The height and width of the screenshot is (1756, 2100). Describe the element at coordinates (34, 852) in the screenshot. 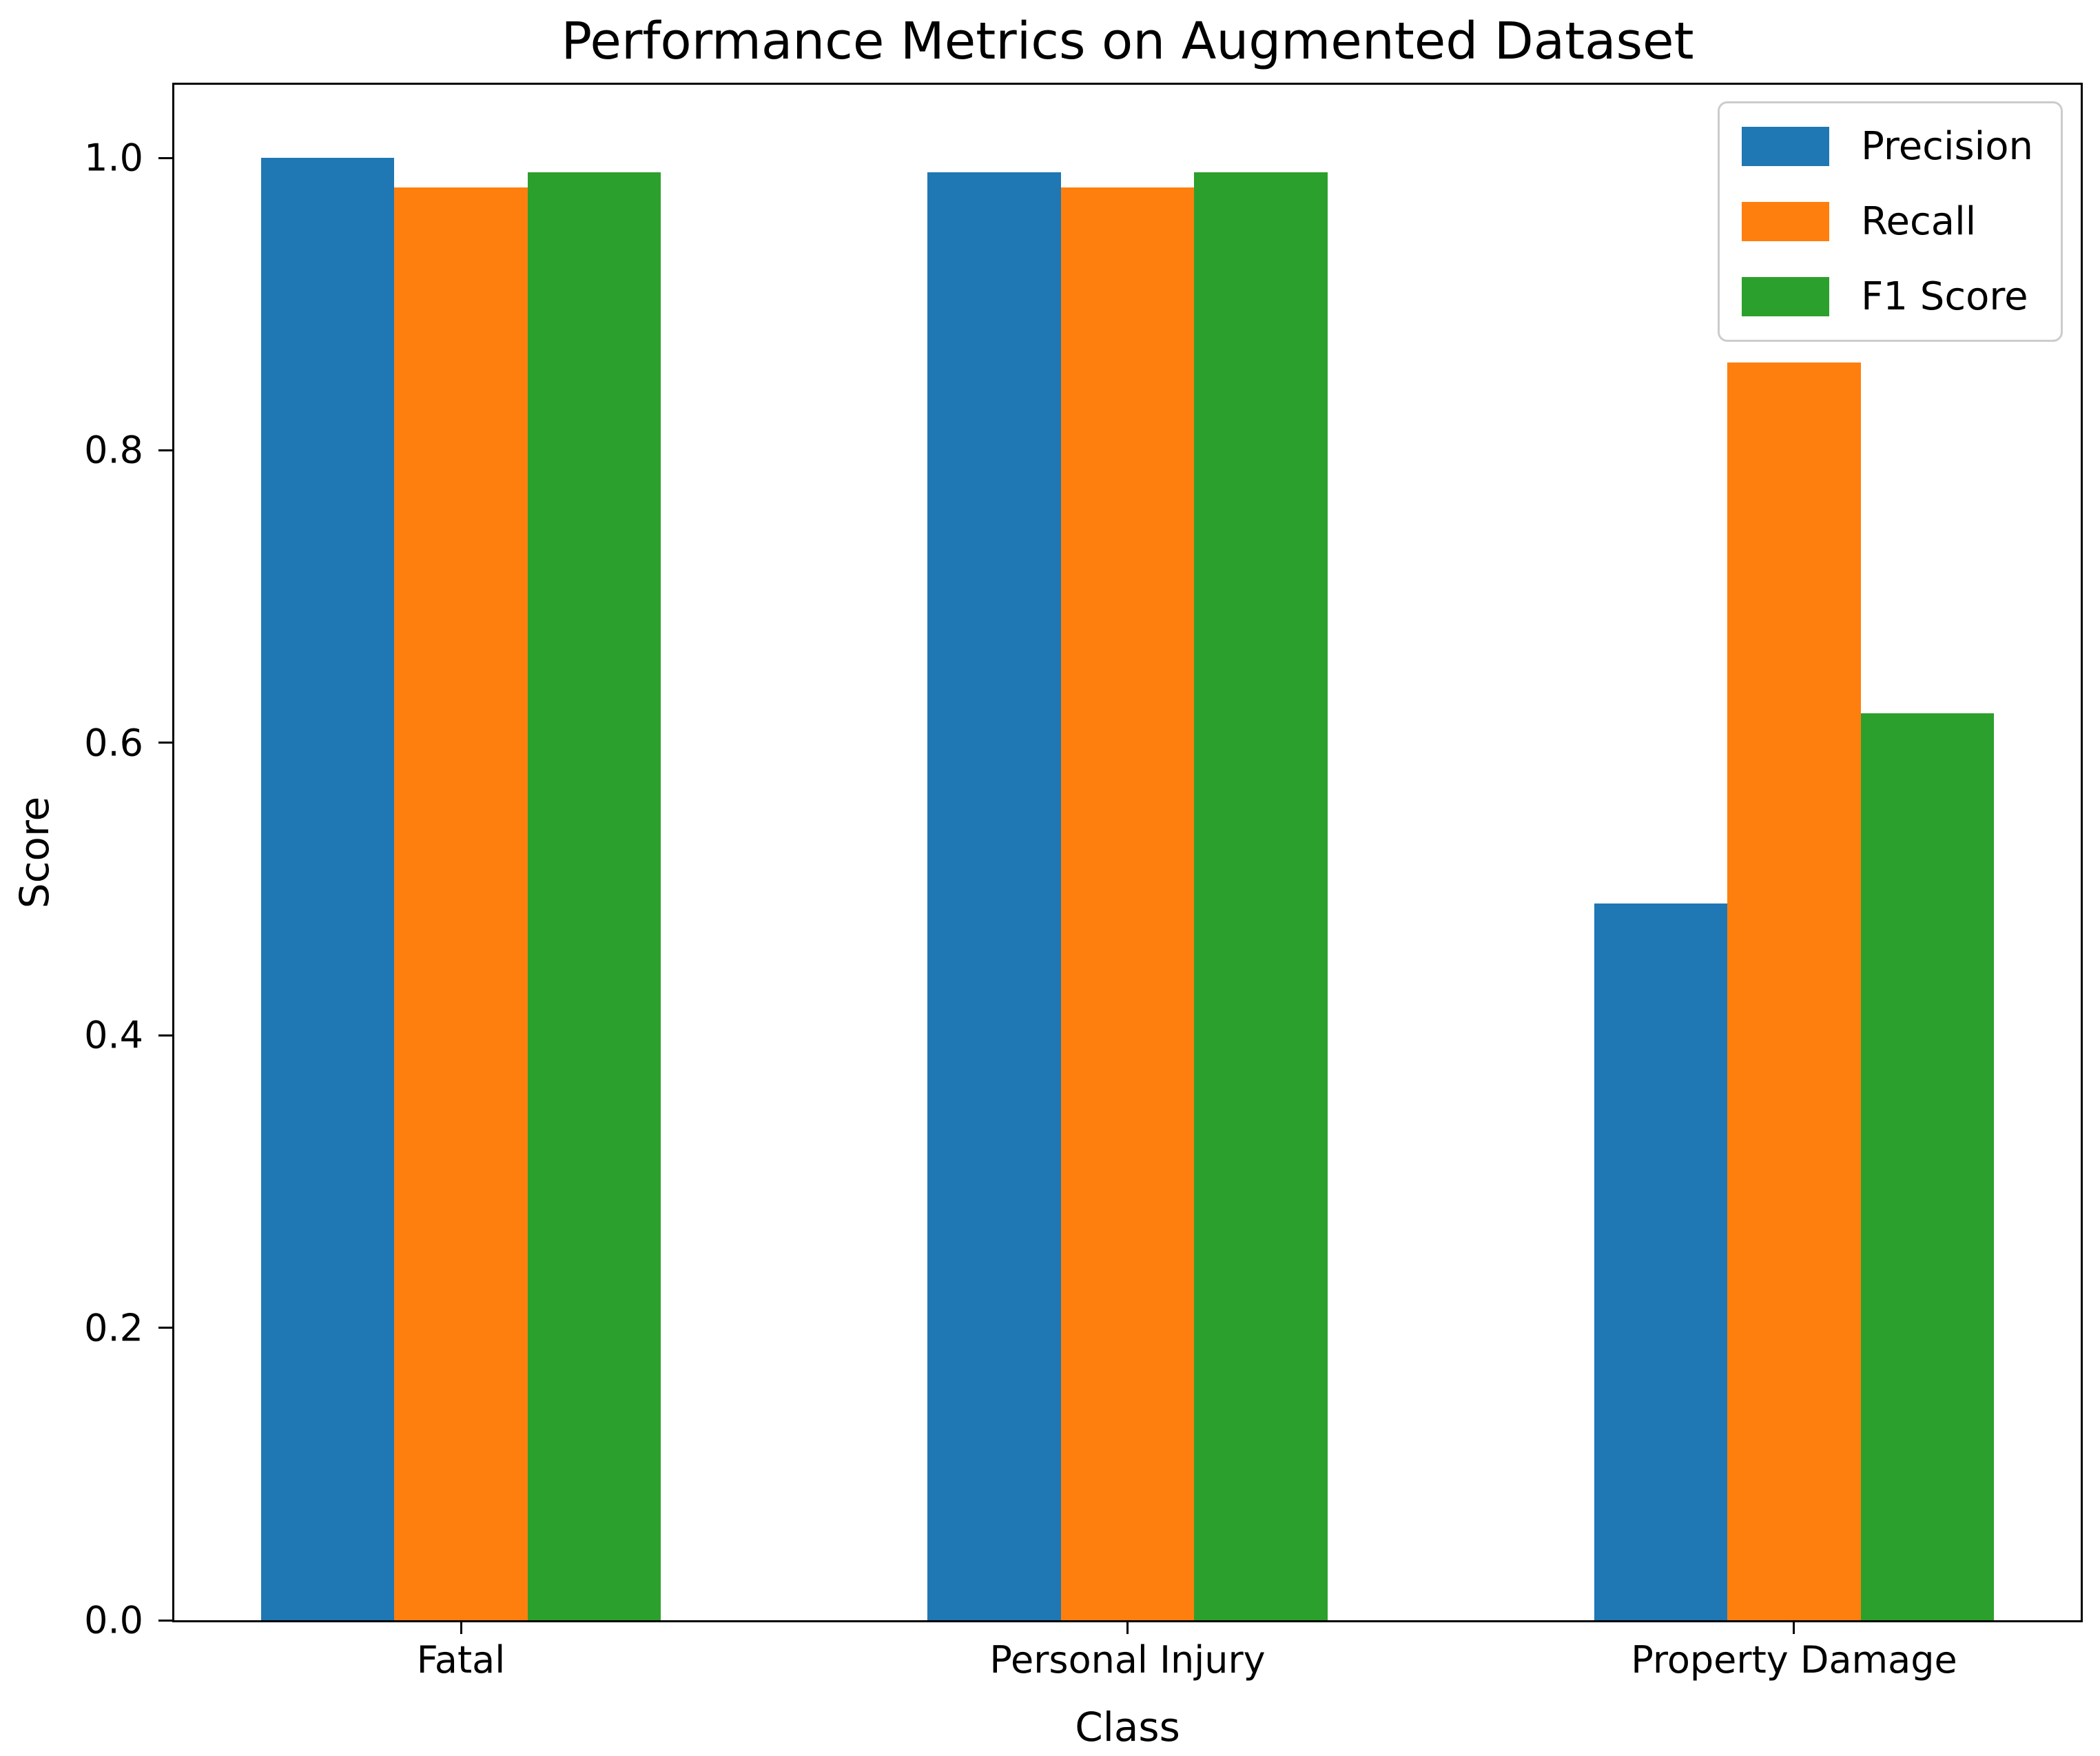

I see `y-axis-label: Score` at that location.